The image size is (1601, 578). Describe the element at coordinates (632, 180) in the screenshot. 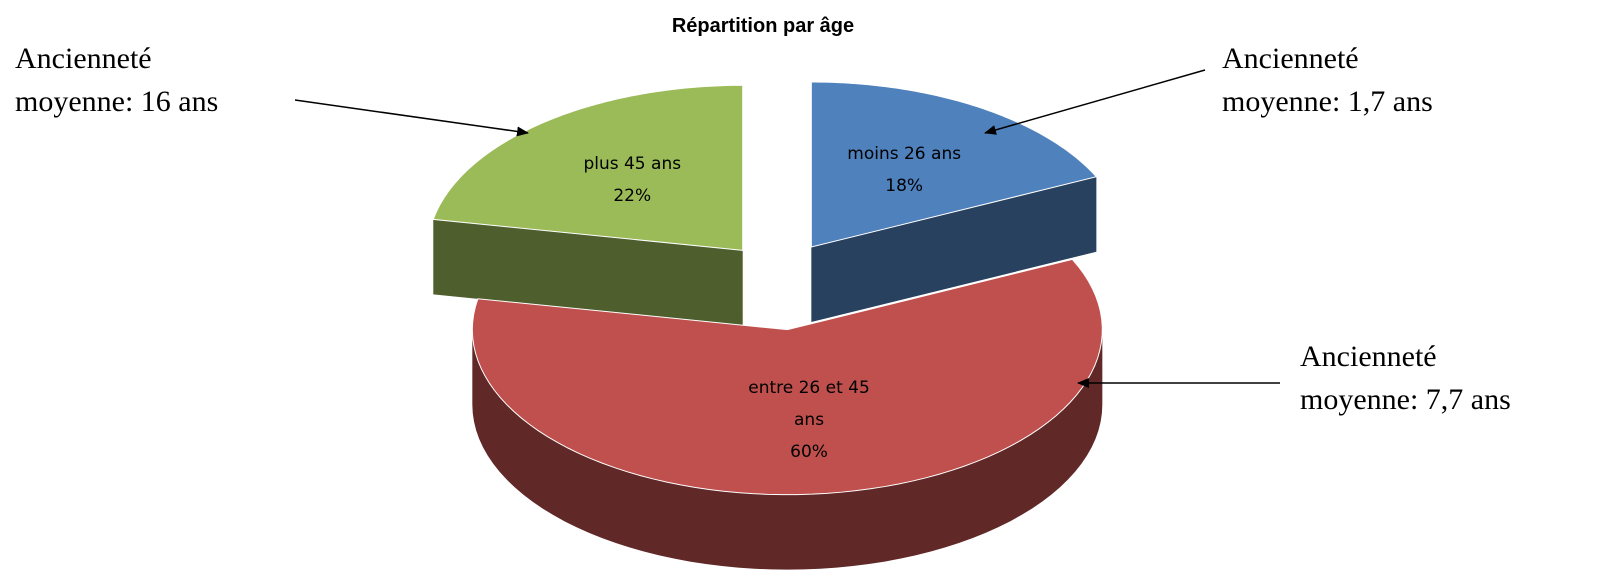

I see `slice-label: plus 45 ans 22%` at that location.